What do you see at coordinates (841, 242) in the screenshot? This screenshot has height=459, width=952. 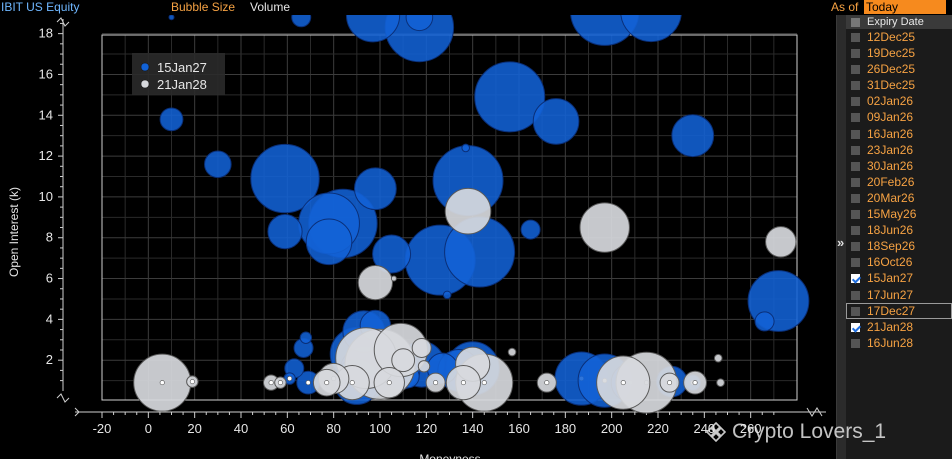 I see `expand-chevron-icon: »` at bounding box center [841, 242].